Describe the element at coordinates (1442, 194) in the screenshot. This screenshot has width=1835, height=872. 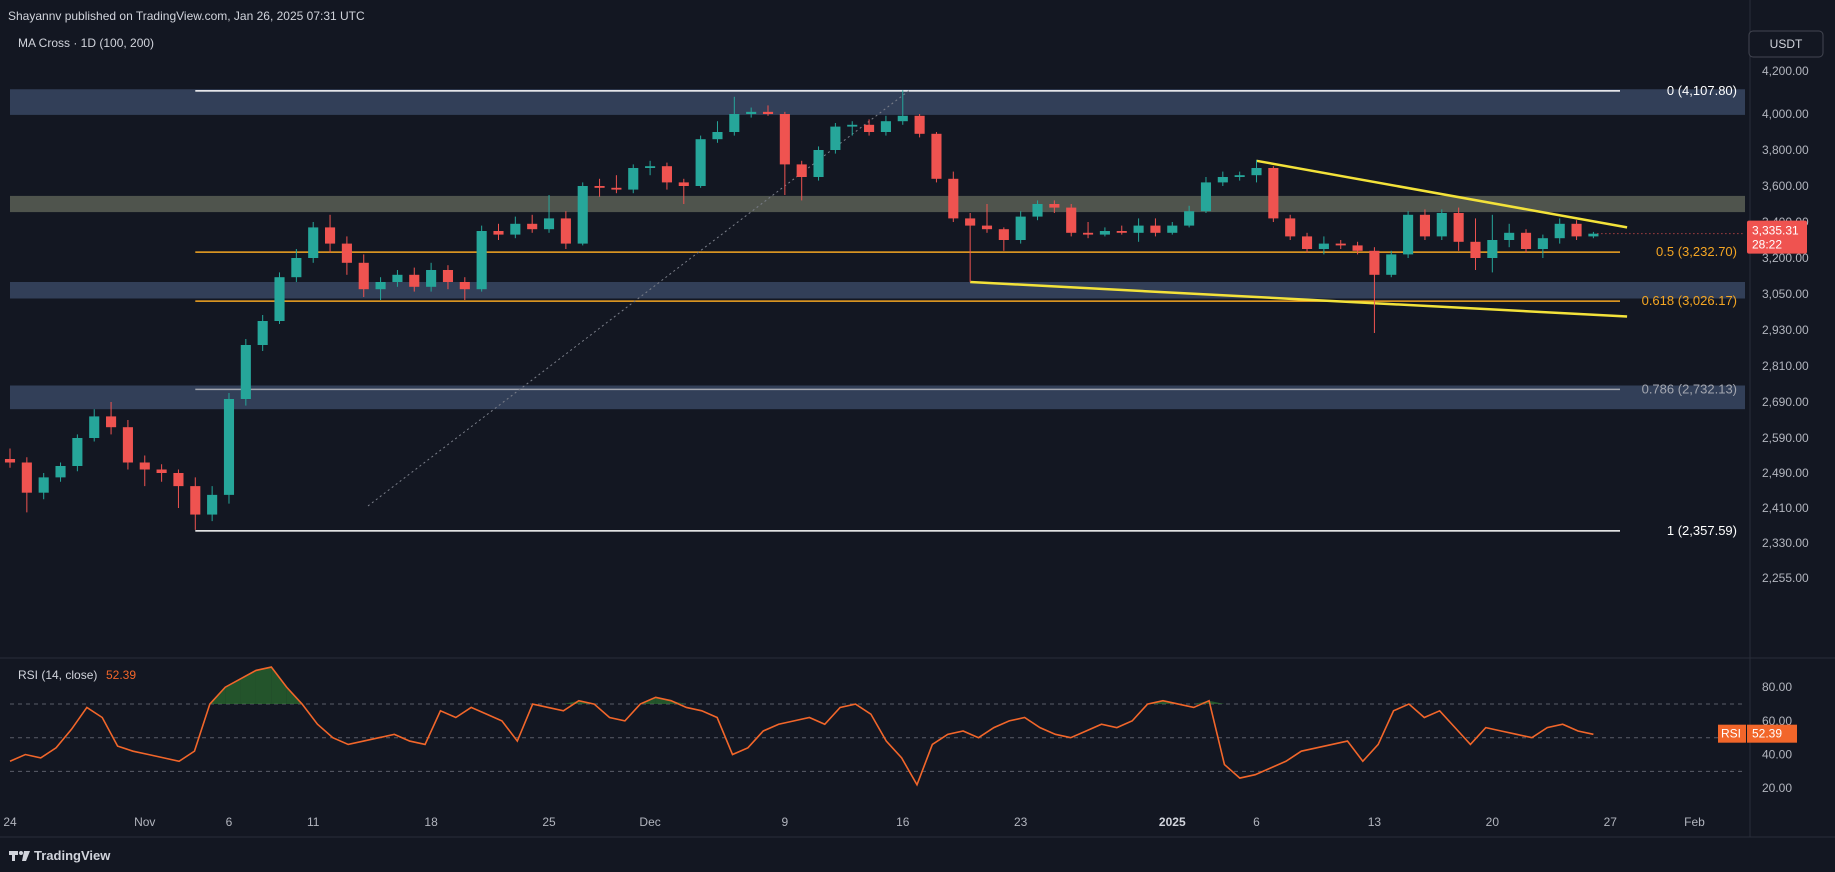
I see `upper-trendline` at that location.